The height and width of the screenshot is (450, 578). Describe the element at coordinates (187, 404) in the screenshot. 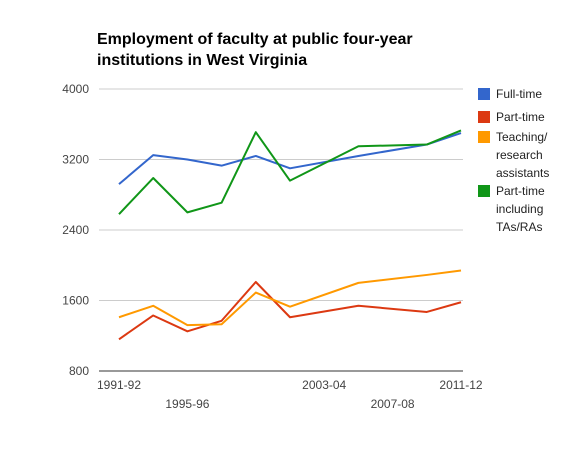

I see `x-tick-label: 1995-96` at that location.